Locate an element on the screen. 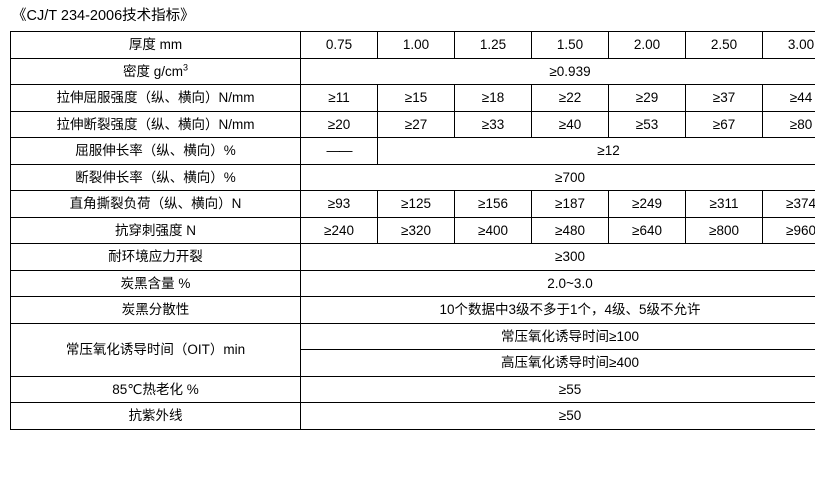  row-value: ≥37 is located at coordinates (724, 98).